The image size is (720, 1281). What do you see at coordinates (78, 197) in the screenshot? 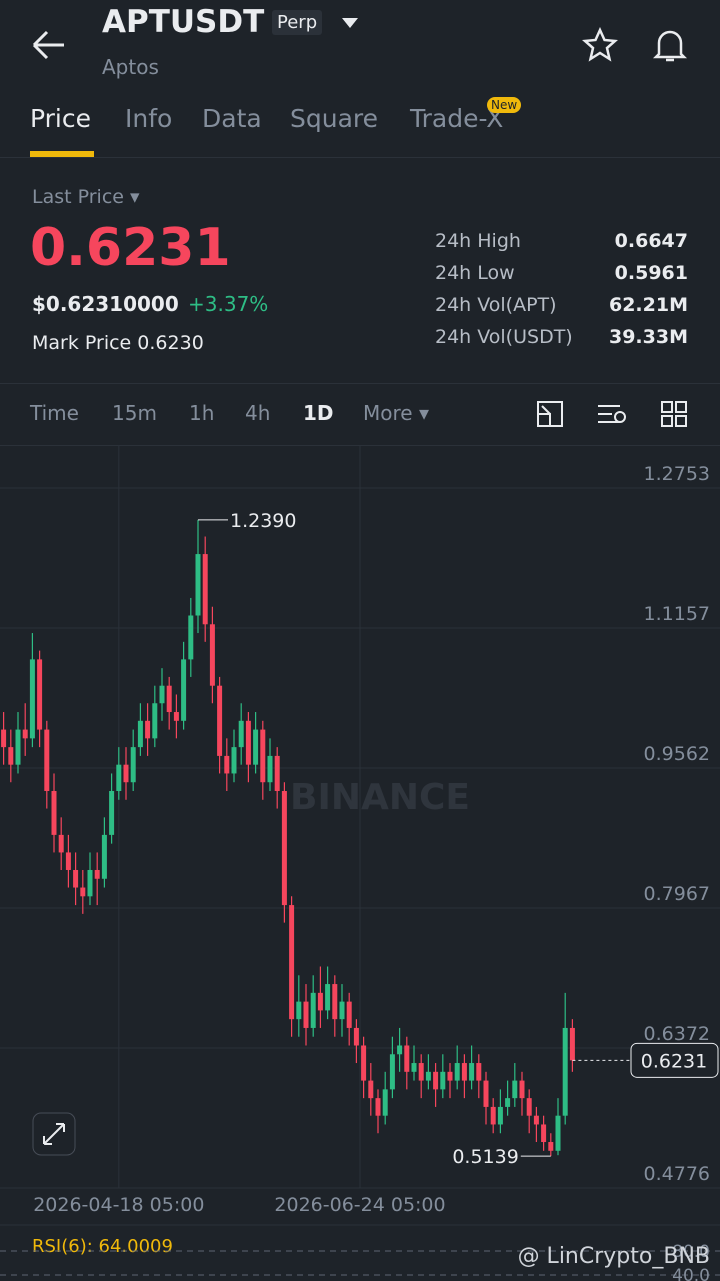
I see `text: Last Price` at bounding box center [78, 197].